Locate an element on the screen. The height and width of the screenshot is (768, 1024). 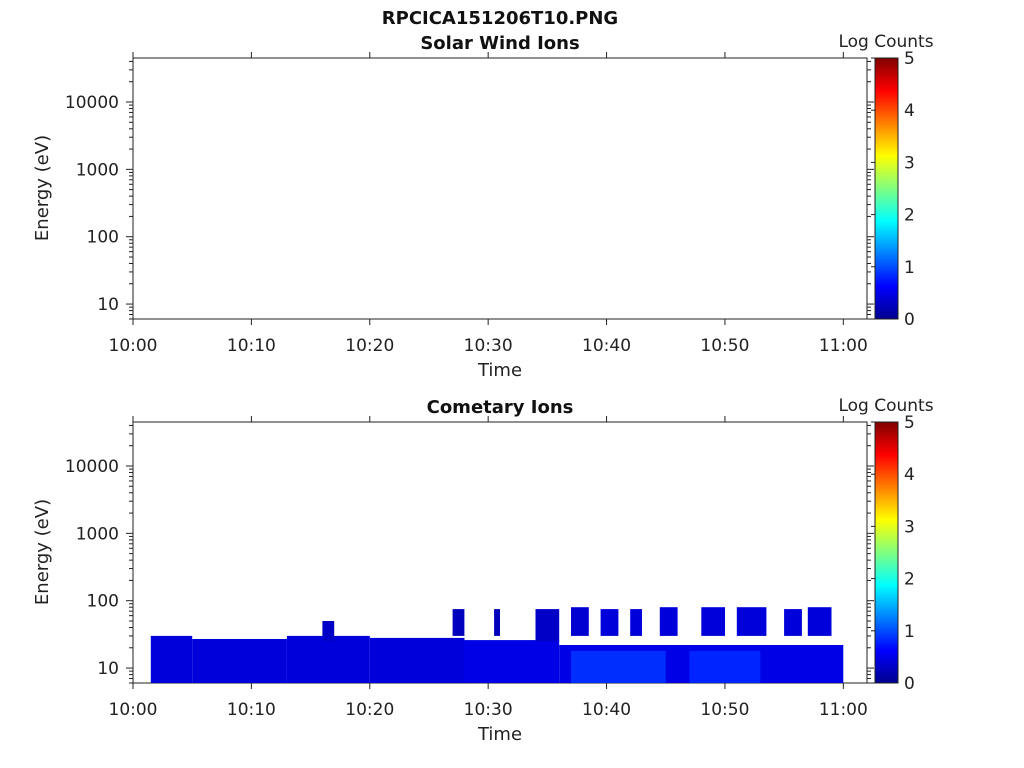
colorbar-gradient-cometary is located at coordinates (886, 552).